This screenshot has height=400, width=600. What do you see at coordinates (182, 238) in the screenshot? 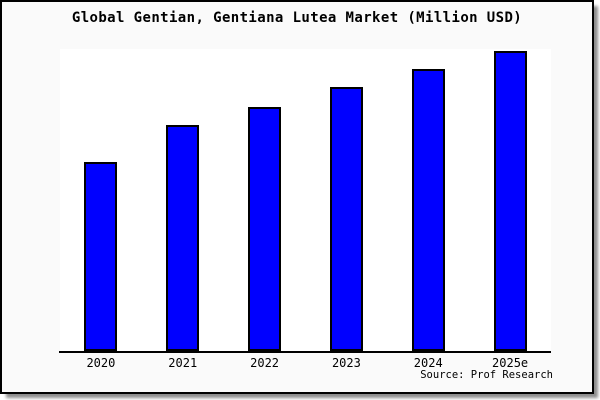
I see `bar-2021` at bounding box center [182, 238].